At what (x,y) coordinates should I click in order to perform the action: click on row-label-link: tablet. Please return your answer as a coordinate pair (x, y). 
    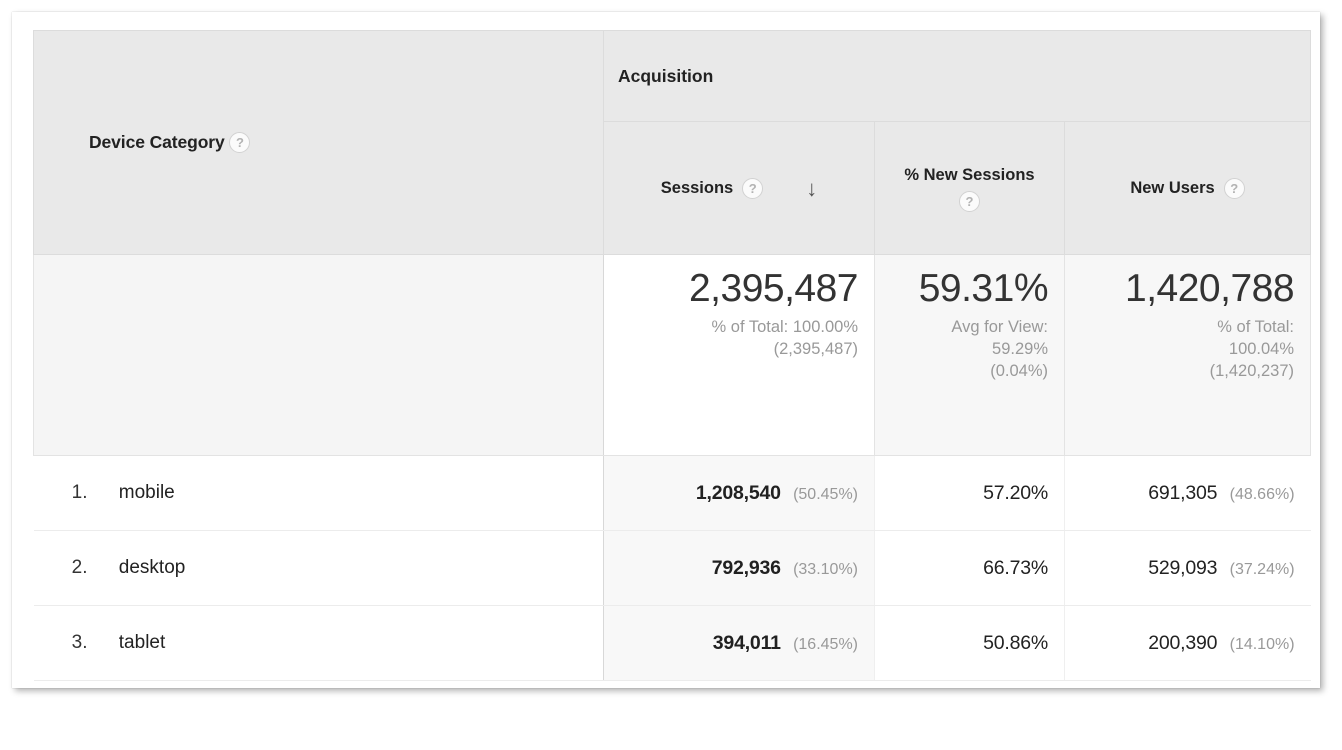
    Looking at the image, I should click on (142, 642).